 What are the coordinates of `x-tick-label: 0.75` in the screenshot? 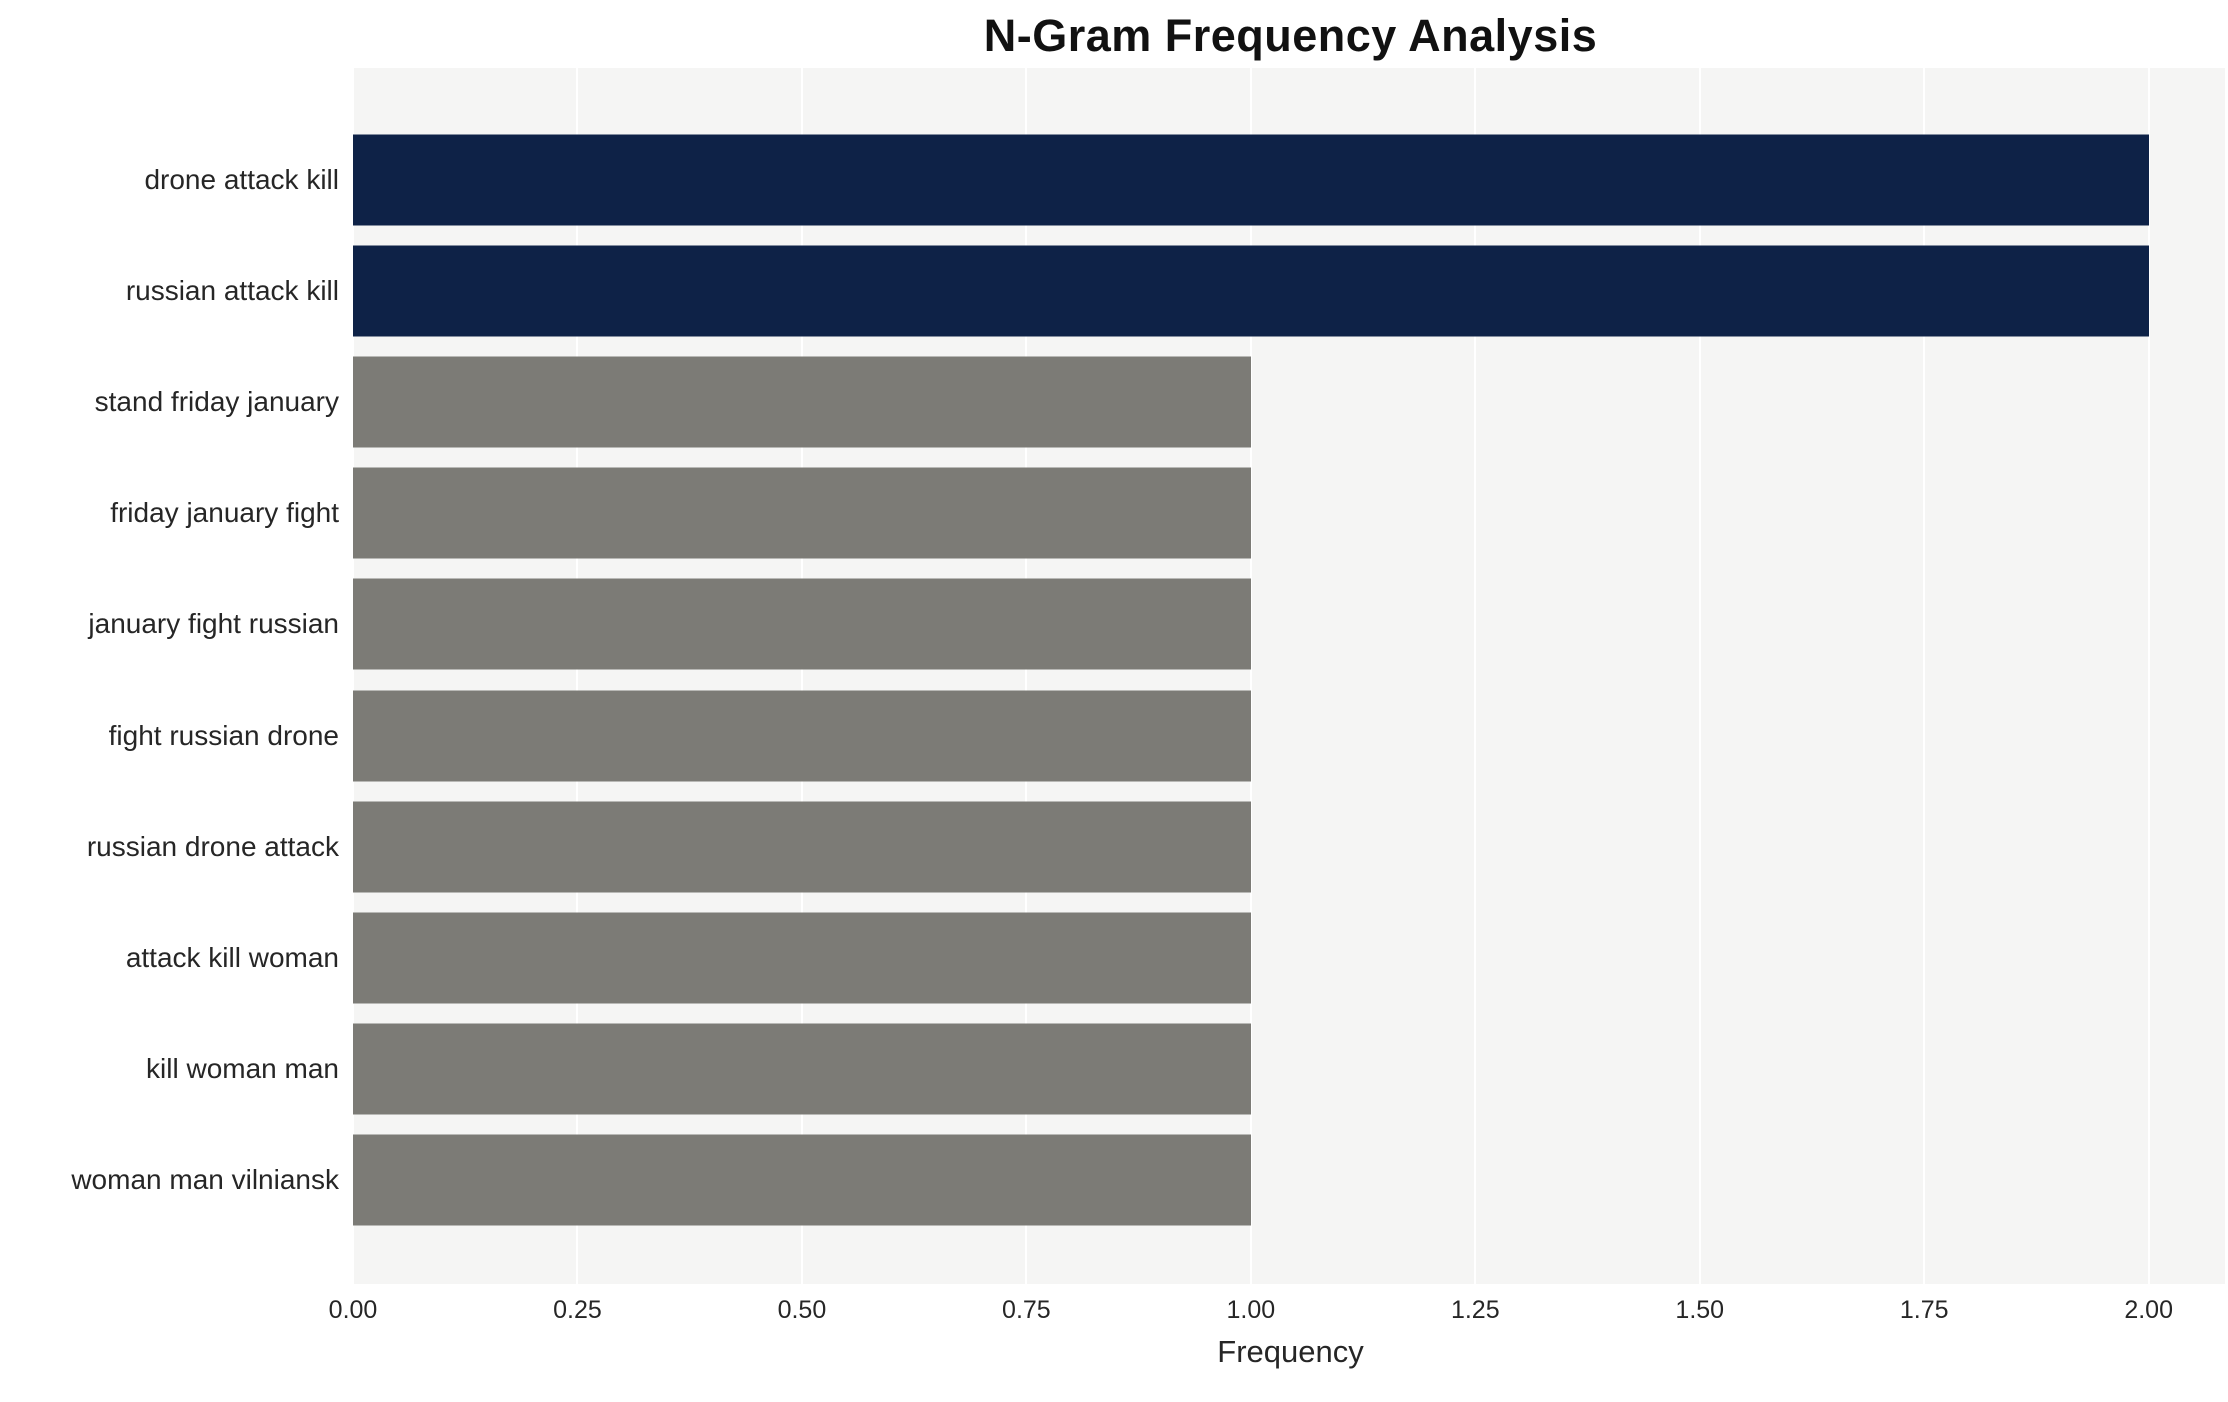 It's located at (1026, 1310).